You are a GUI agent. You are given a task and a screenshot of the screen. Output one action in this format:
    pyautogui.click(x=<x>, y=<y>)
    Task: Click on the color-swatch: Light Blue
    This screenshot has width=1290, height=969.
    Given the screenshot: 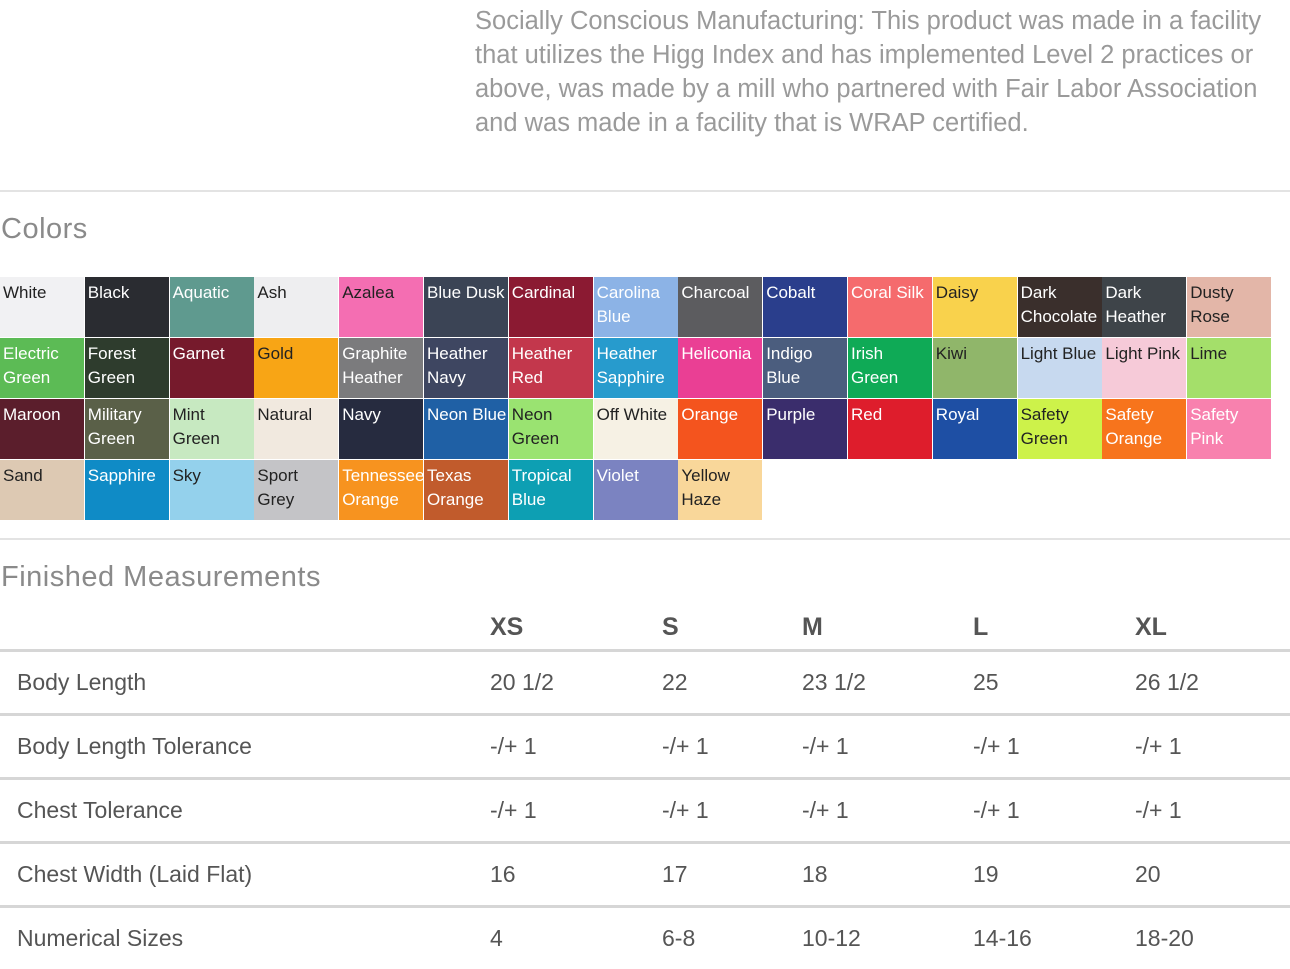 What is the action you would take?
    pyautogui.click(x=1060, y=368)
    